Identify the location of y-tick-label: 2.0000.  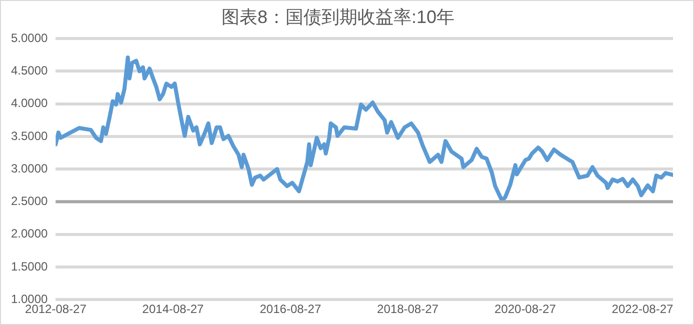
(29, 233).